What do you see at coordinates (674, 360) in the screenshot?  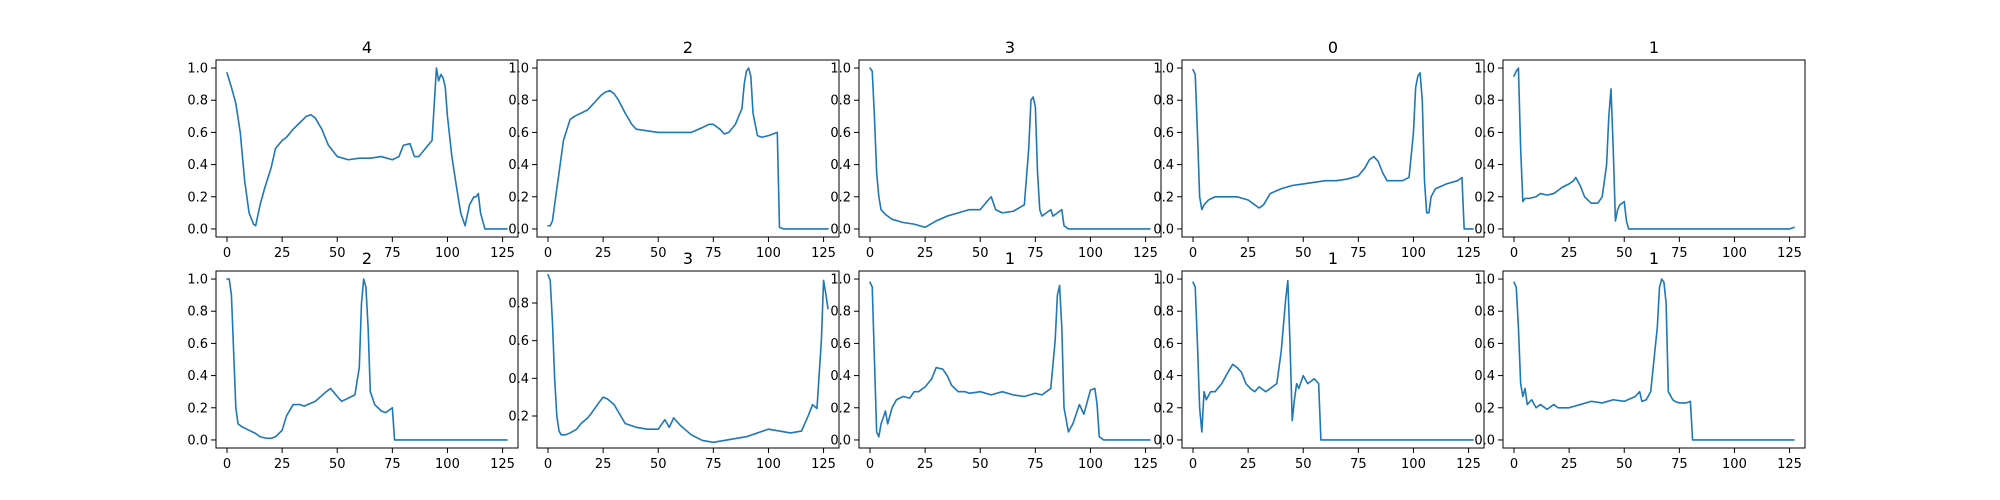 I see `subplot-7: 0 25 50 75 100 125 0.2 0.4 0.6 0.8 3` at bounding box center [674, 360].